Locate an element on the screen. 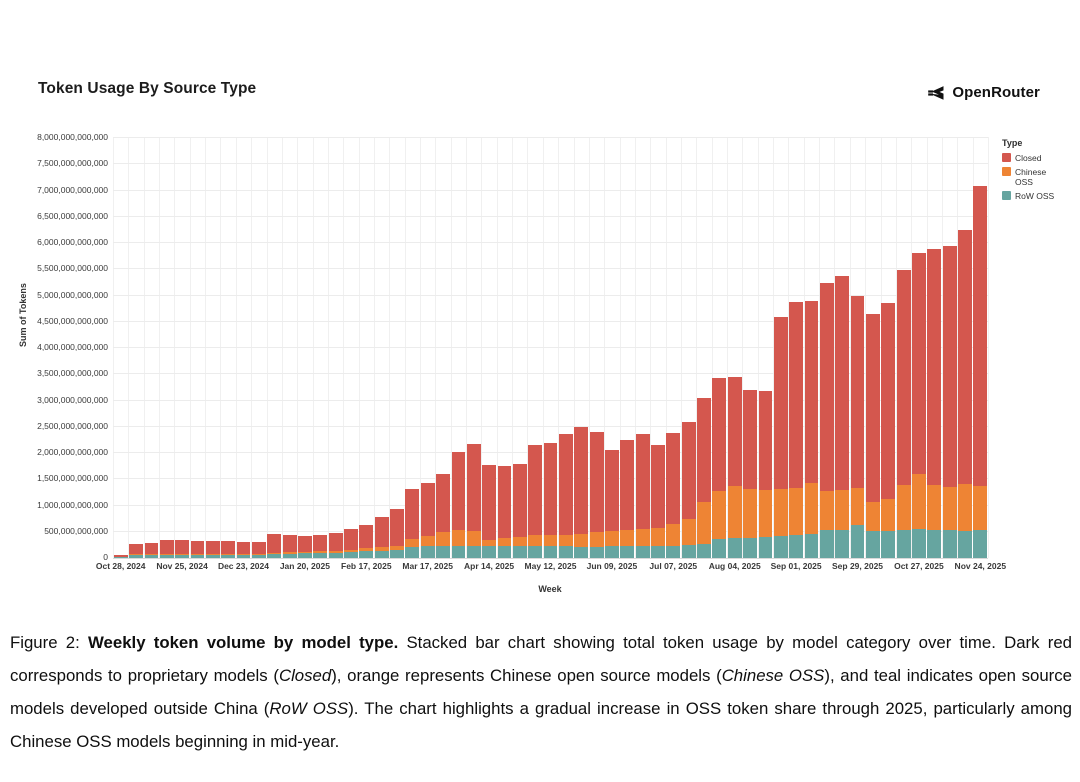 This screenshot has width=1080, height=782. y-tick-label: 4,000,000,000,000 is located at coordinates (72, 347).